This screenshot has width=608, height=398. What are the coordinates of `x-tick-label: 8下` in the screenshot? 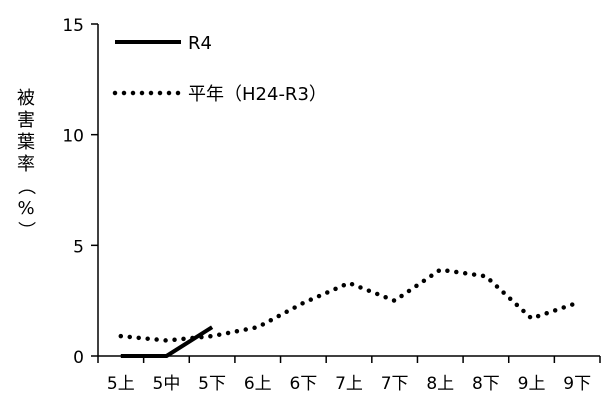 It's located at (486, 384).